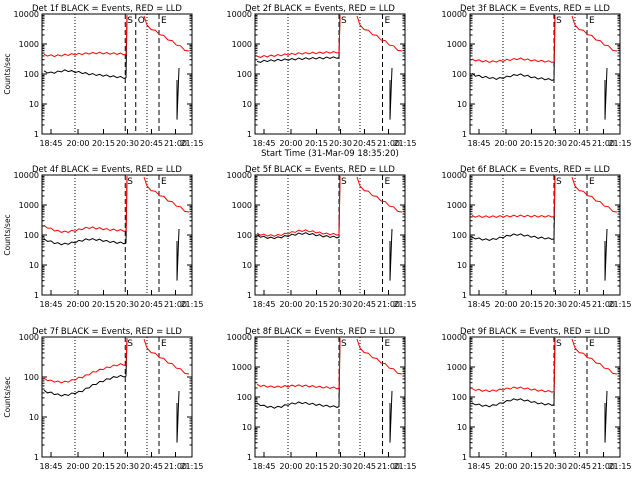  I want to click on plot-title: Det 7f BLACK = Events, RED = LLD, so click(107, 332).